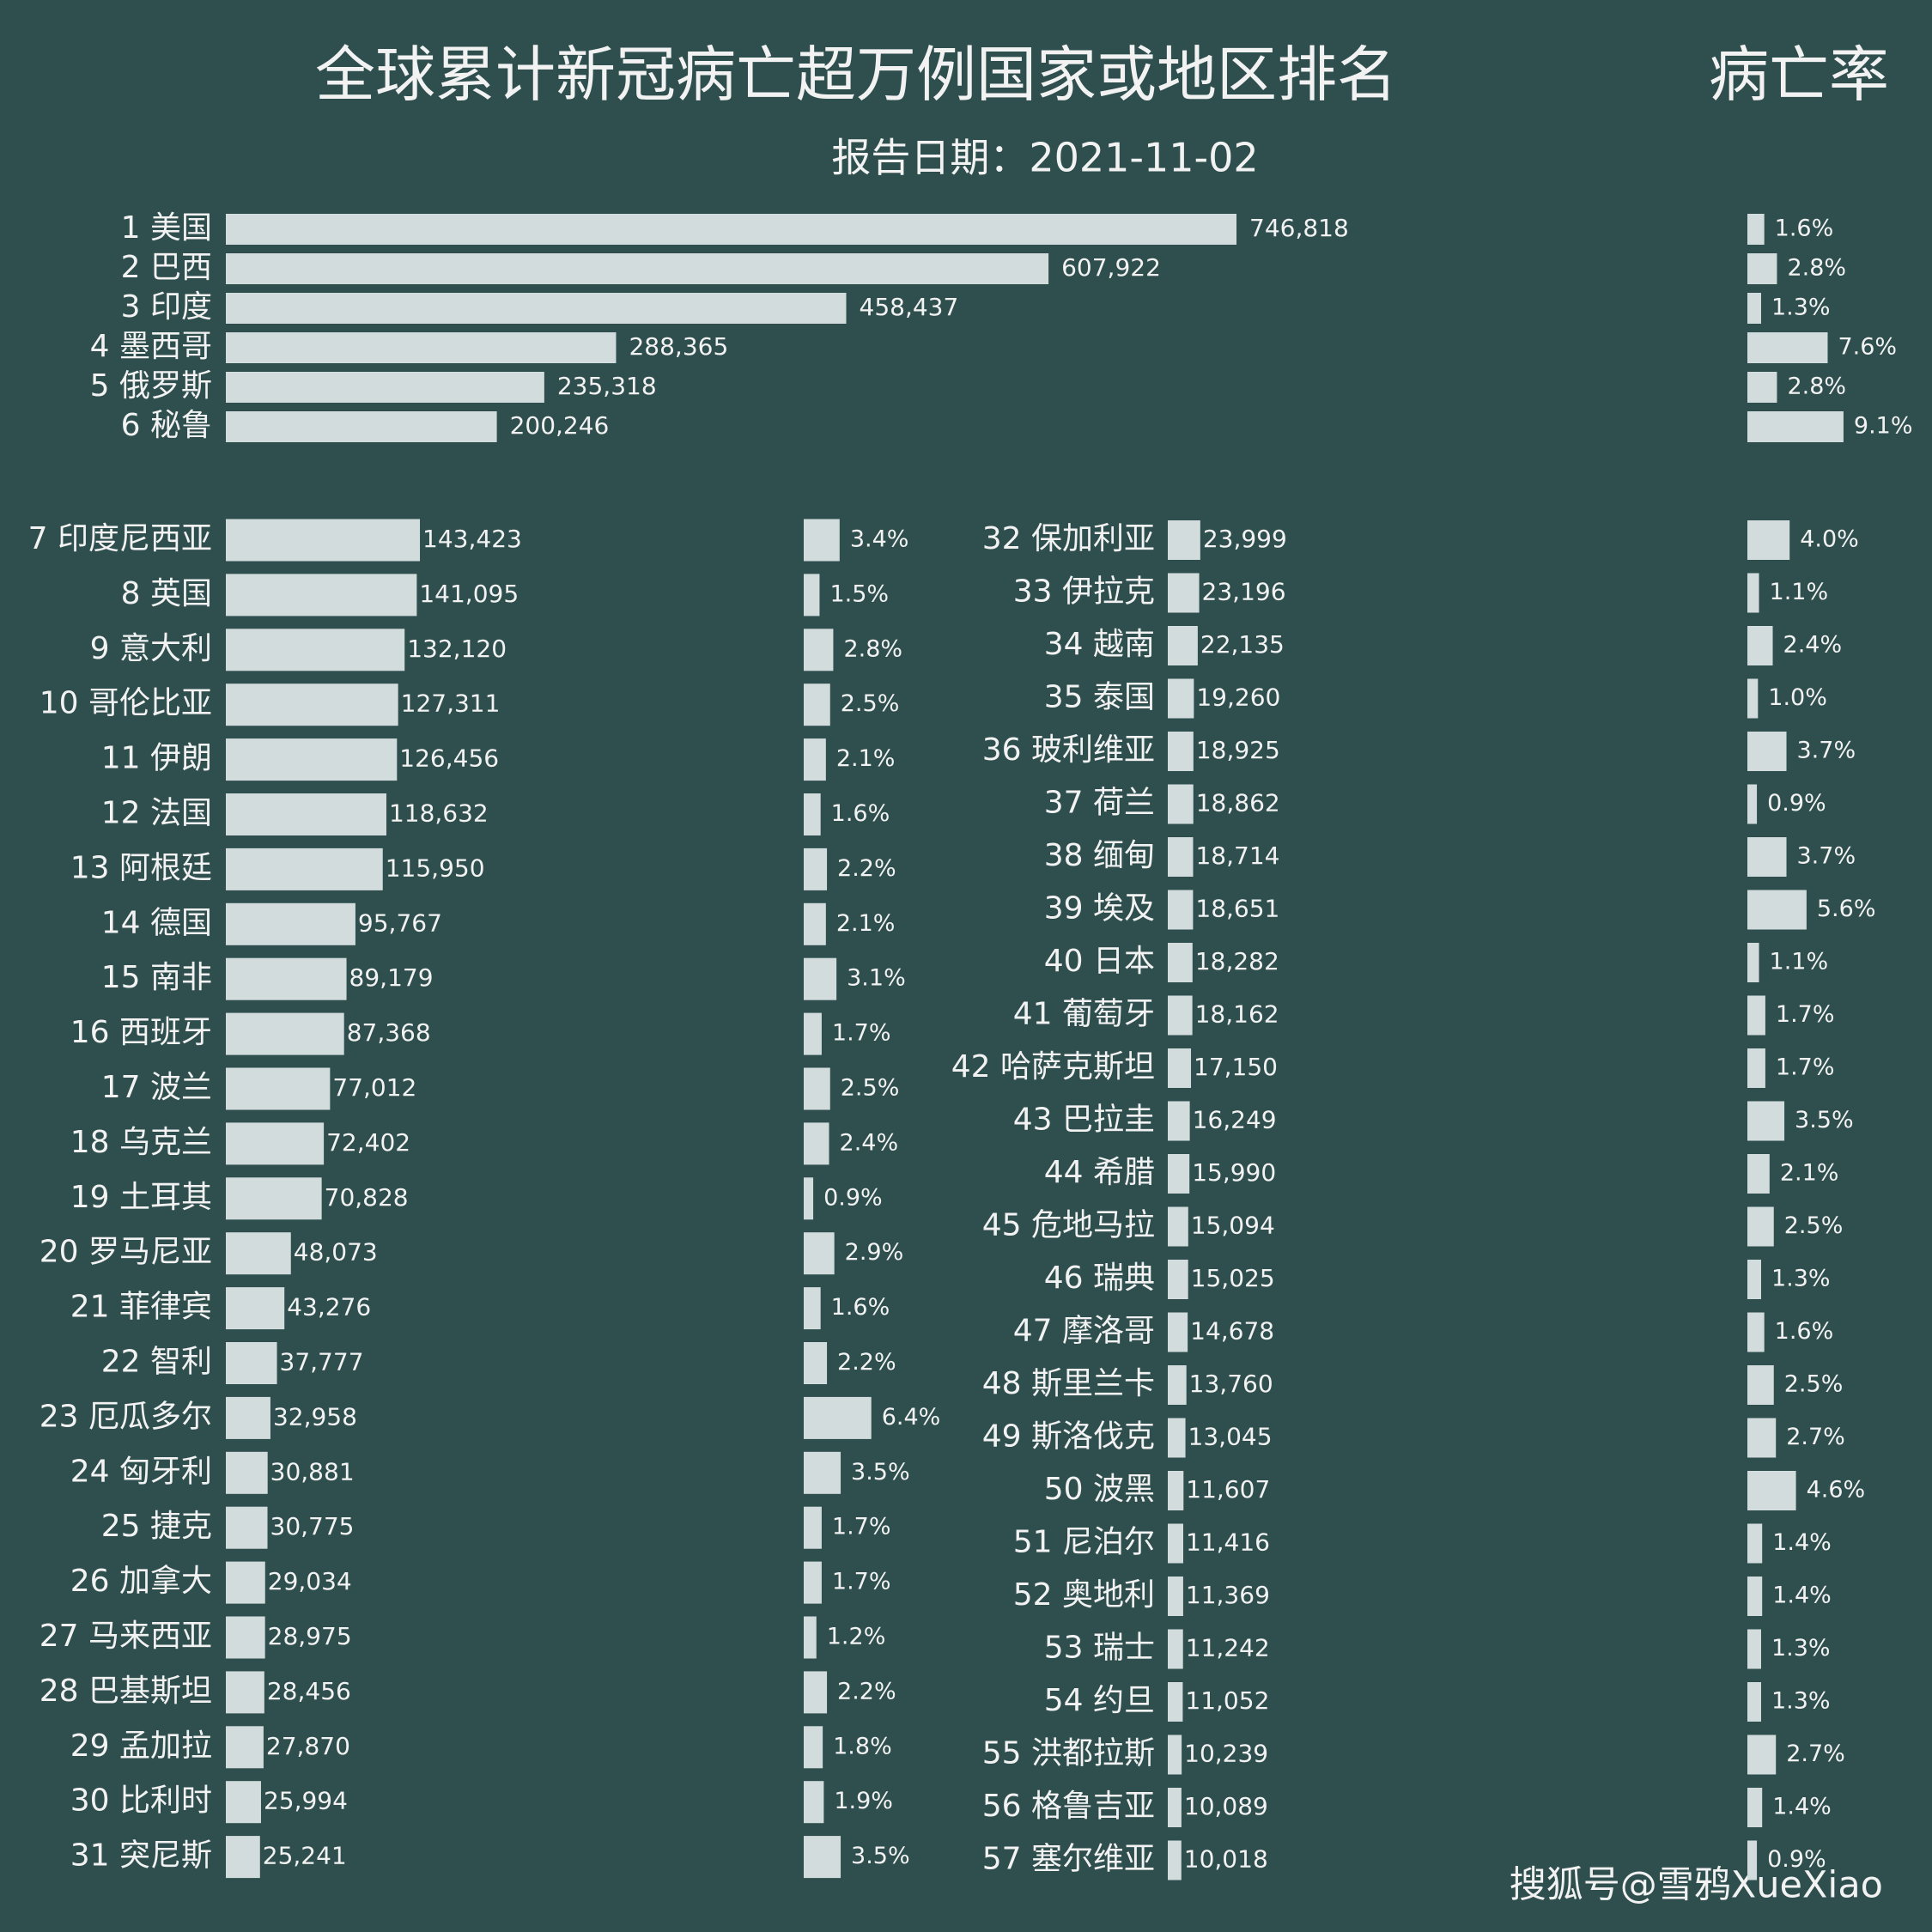 The image size is (1932, 1932). I want to click on rate-label: 9.1%, so click(1884, 426).